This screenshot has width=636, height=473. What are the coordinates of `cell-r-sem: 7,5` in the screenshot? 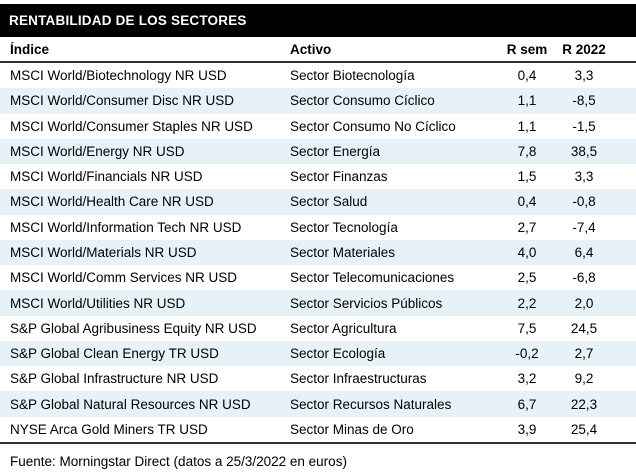 It's located at (527, 328).